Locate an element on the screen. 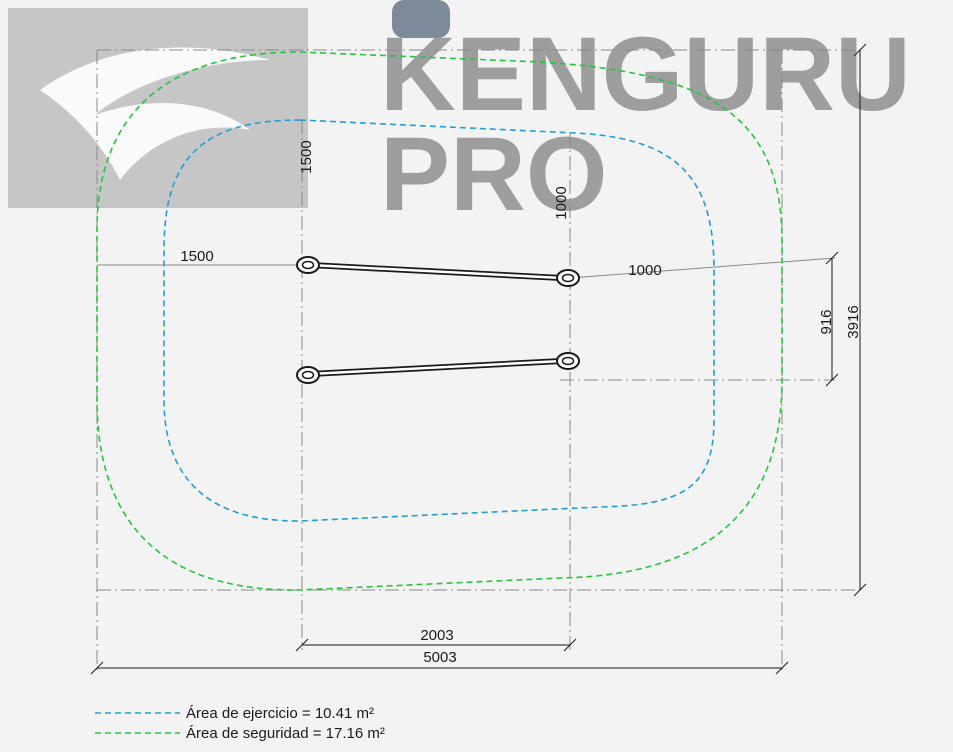  dim-label-top-1000: 1000 is located at coordinates (561, 202).